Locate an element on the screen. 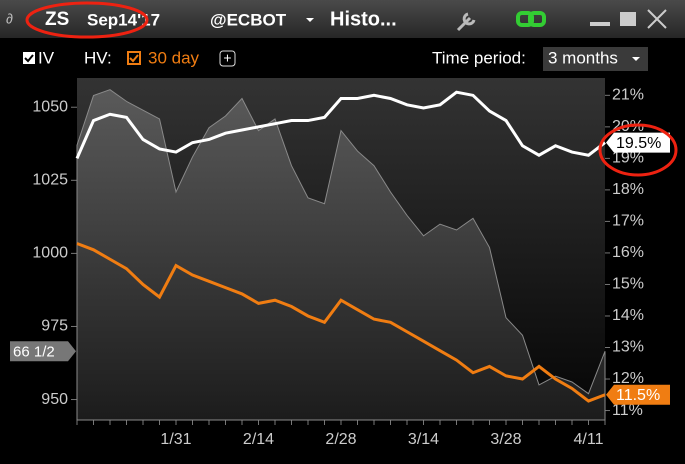 This screenshot has height=464, width=685. title-bar is located at coordinates (342, 19).